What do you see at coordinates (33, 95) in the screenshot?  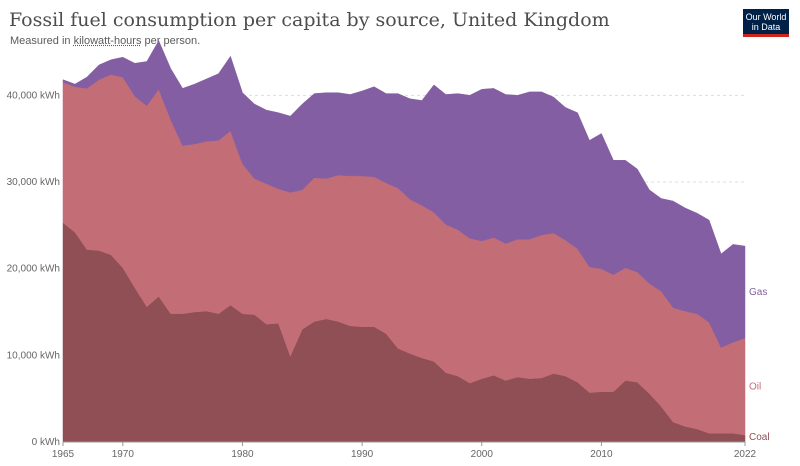 I see `y-tick-label: 40,000 kWh` at bounding box center [33, 95].